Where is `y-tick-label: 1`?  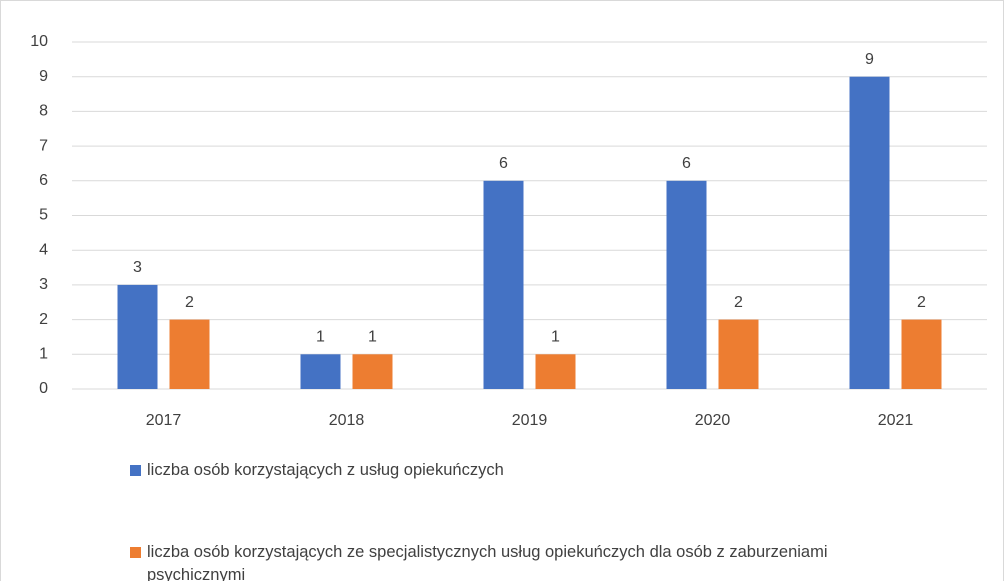
y-tick-label: 1 is located at coordinates (43, 354).